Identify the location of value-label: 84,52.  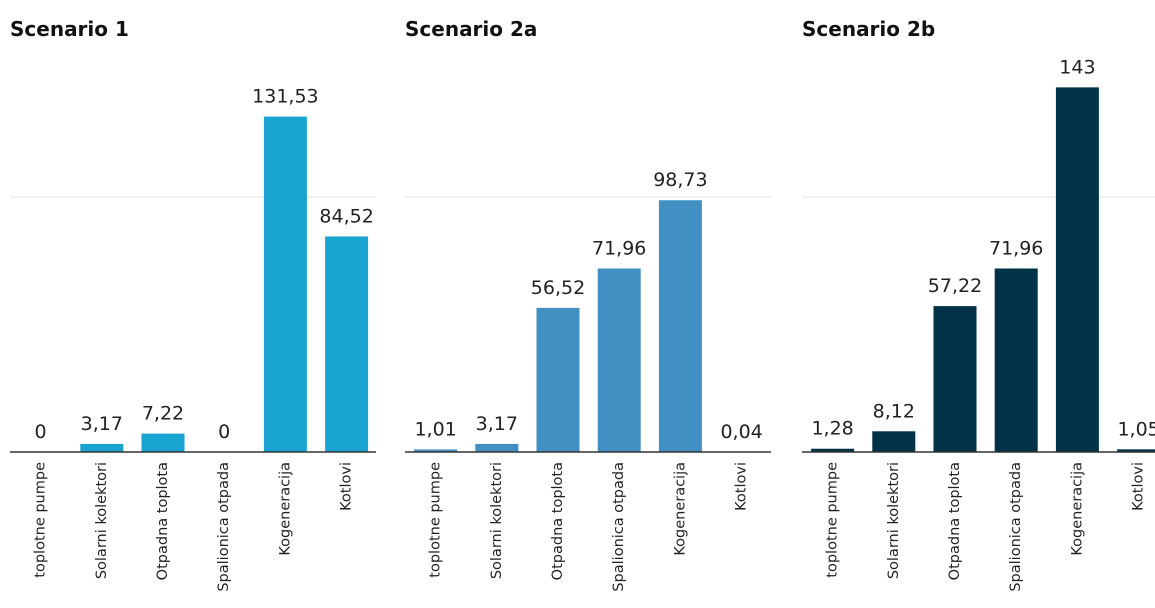
(346, 216).